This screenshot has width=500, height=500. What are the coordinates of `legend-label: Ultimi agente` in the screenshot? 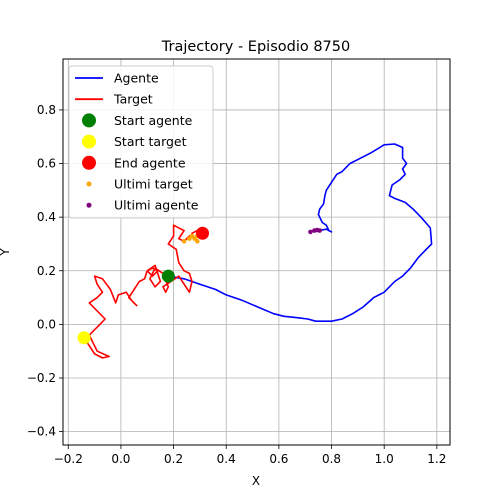 It's located at (156, 205).